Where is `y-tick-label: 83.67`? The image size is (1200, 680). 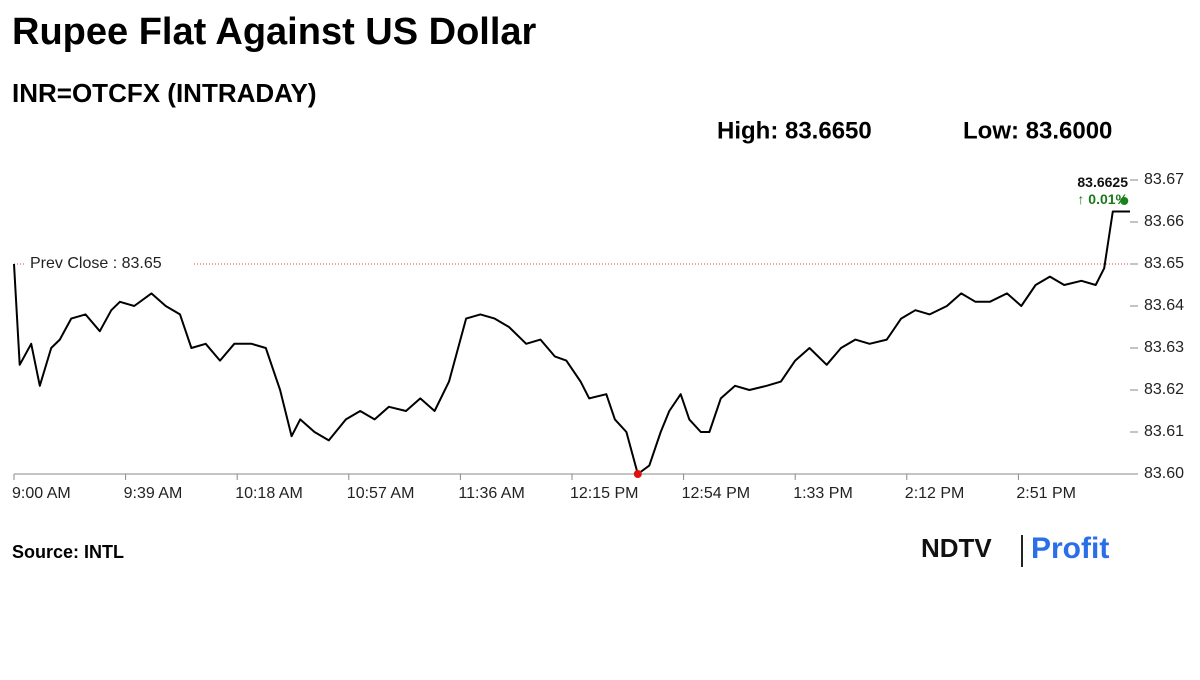 y-tick-label: 83.67 is located at coordinates (1164, 179).